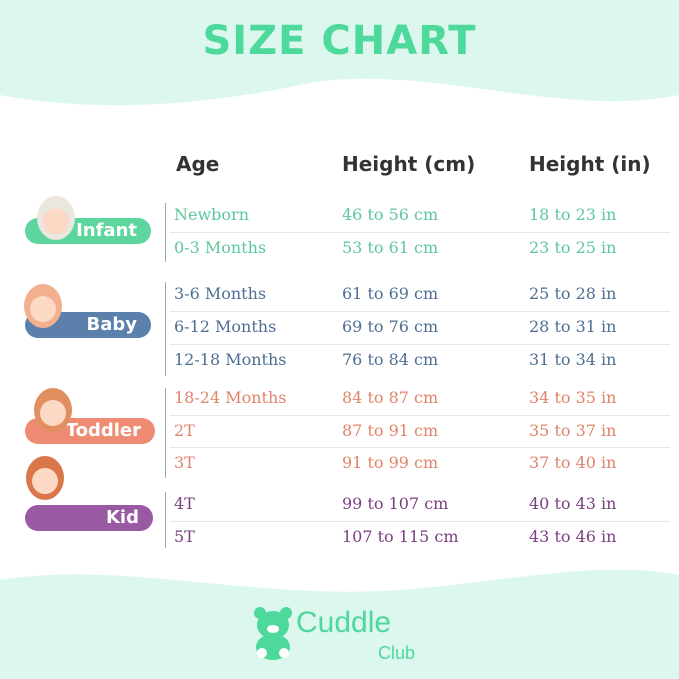 This screenshot has width=679, height=679. What do you see at coordinates (400, 536) in the screenshot?
I see `height-cm-cell: 107 to 115 cm` at bounding box center [400, 536].